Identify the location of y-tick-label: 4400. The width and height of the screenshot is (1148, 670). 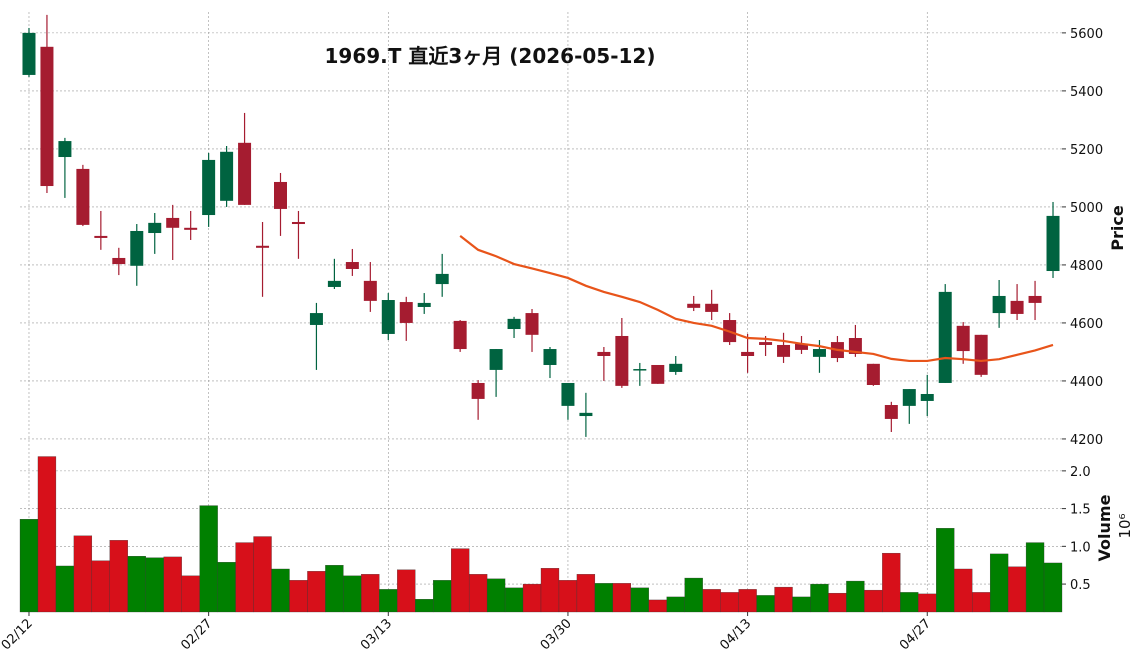
(1086, 382).